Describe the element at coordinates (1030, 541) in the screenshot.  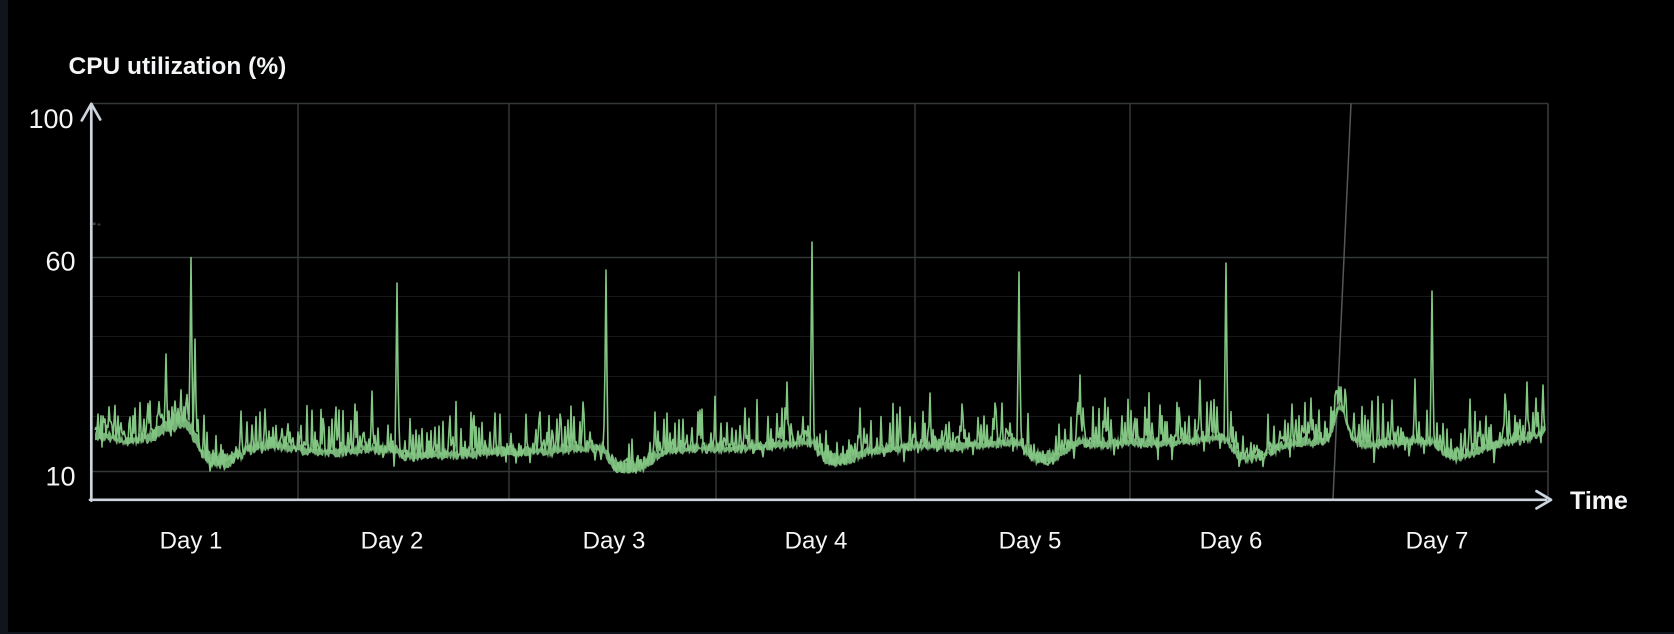
I see `svg-text: Day 5` at that location.